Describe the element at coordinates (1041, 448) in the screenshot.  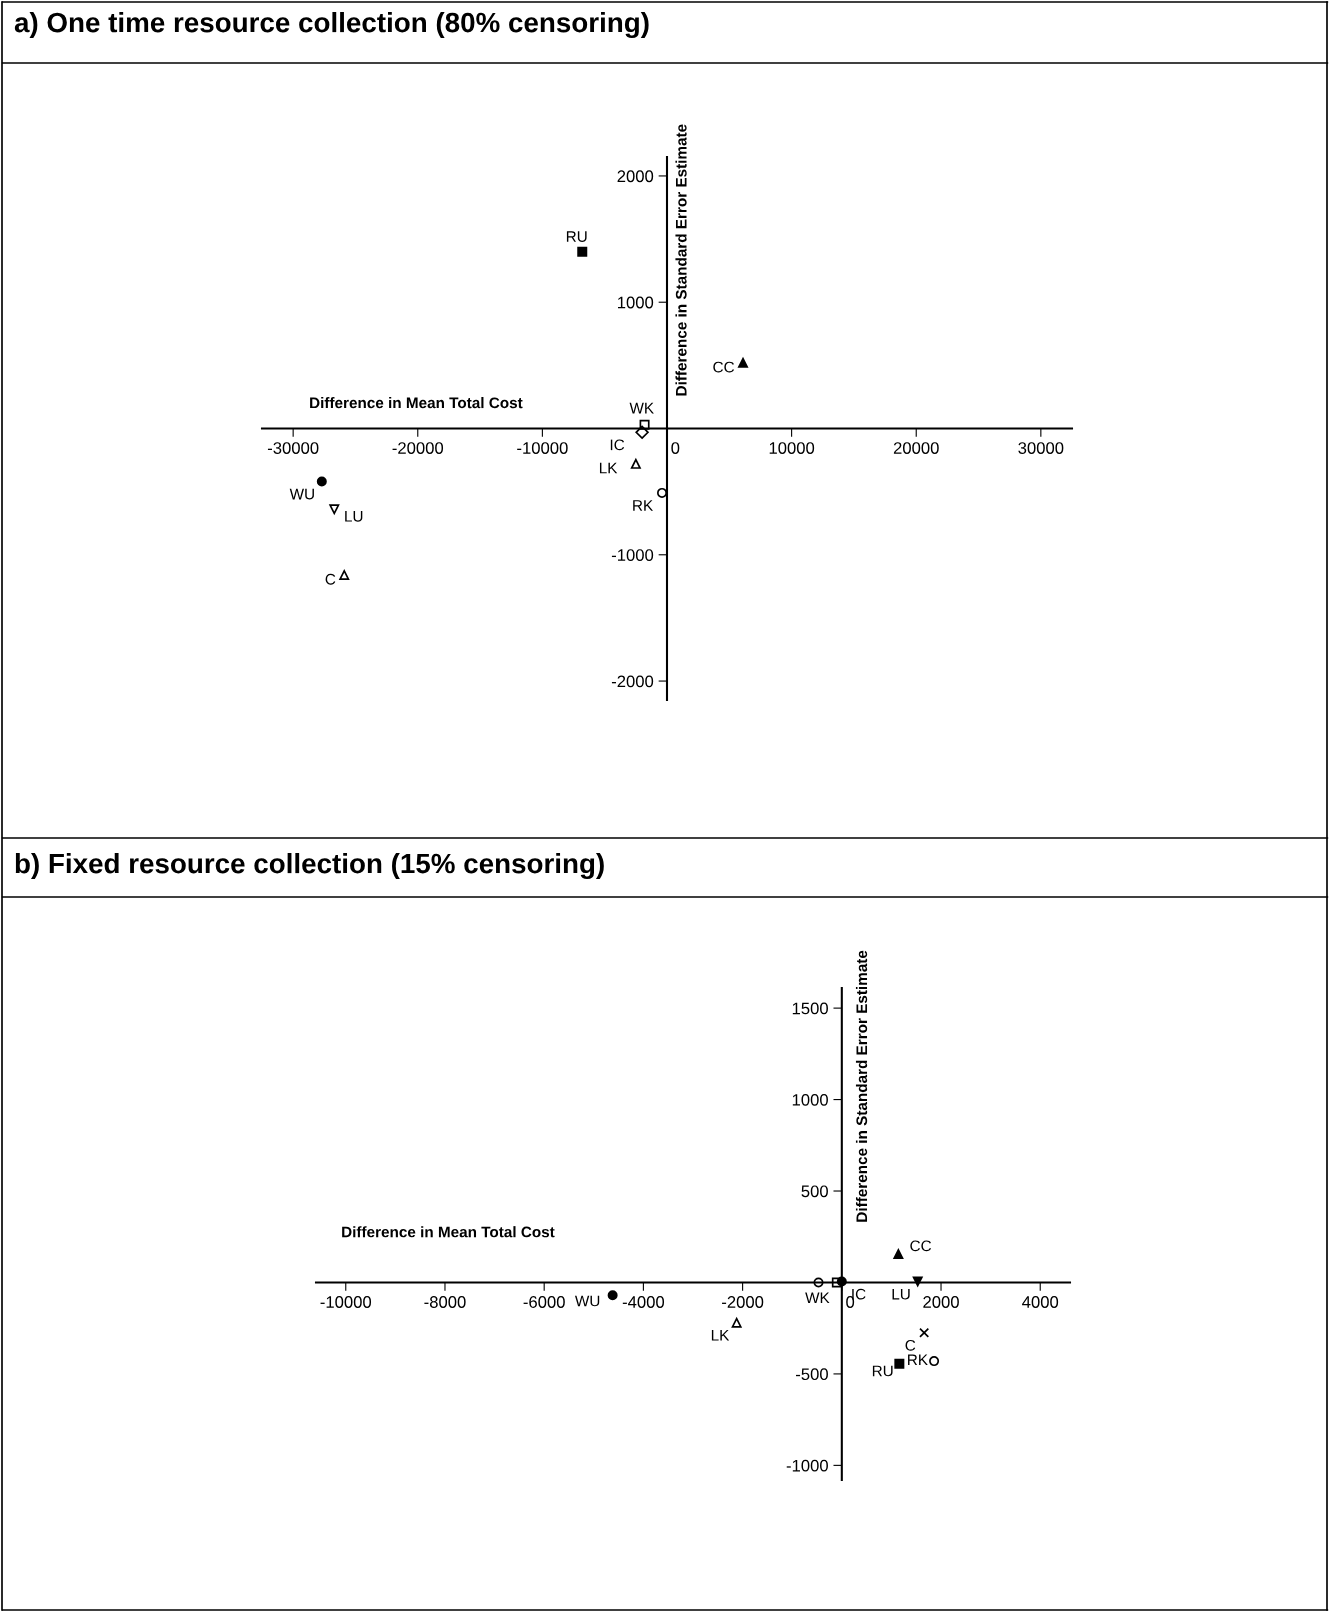
I see `x-tick-label: 30000` at that location.